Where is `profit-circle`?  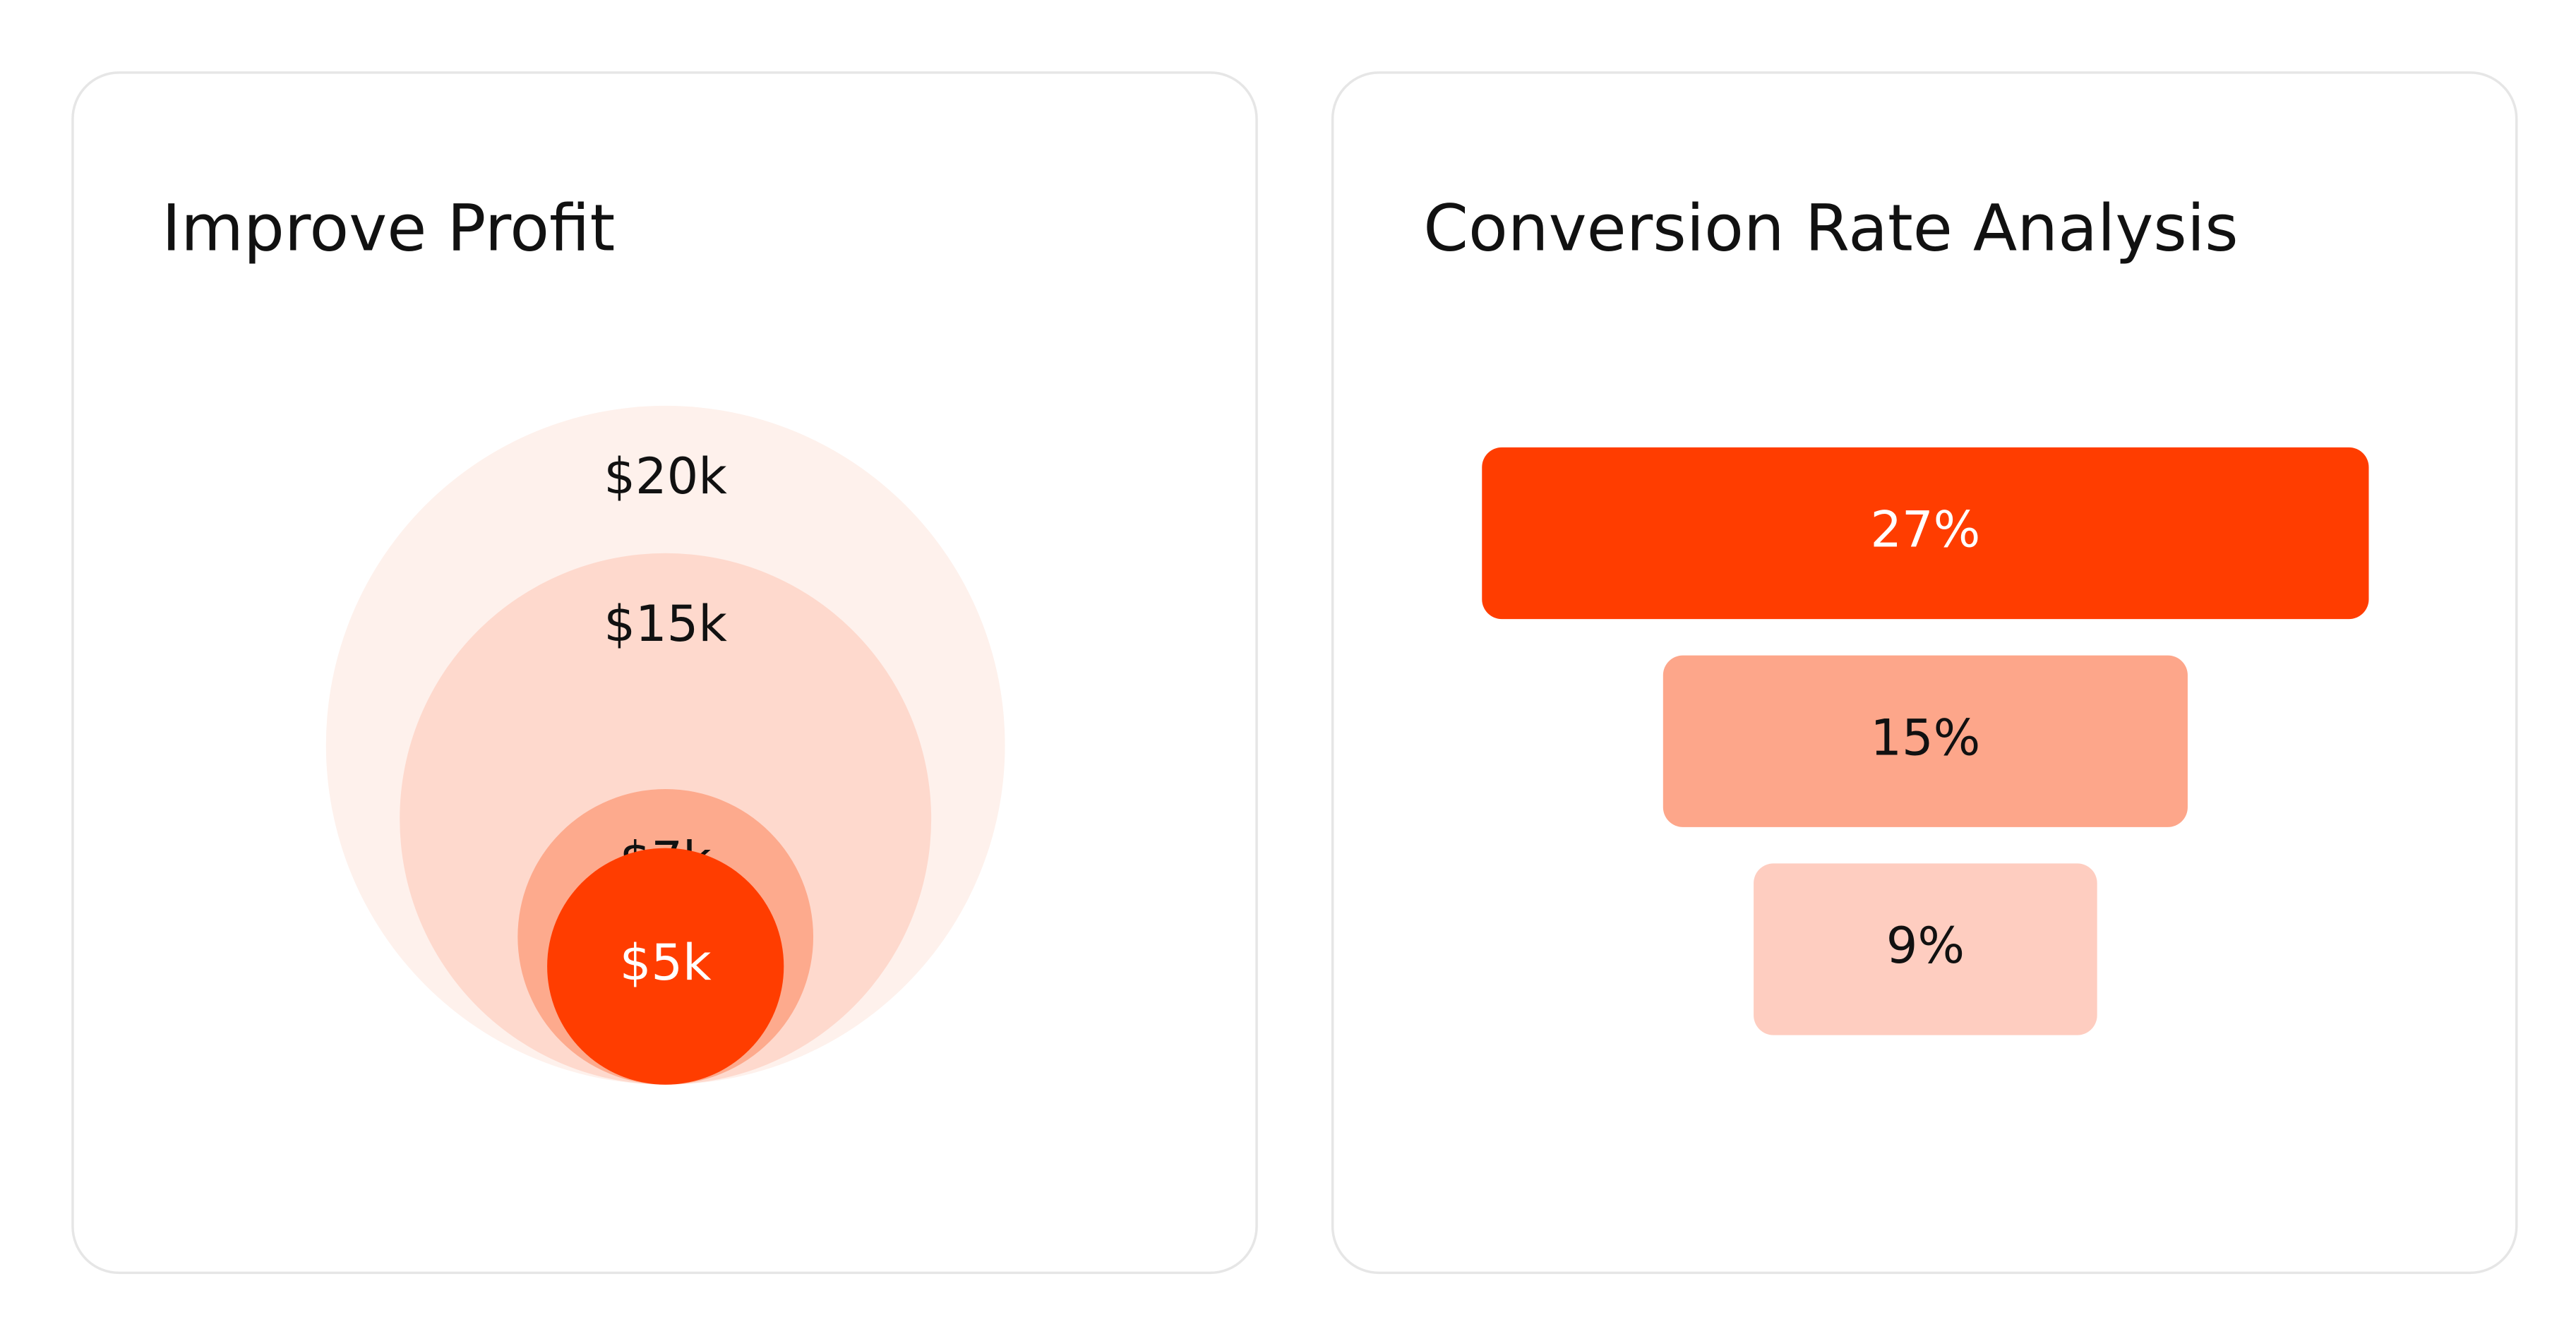
profit-circle is located at coordinates (665, 966).